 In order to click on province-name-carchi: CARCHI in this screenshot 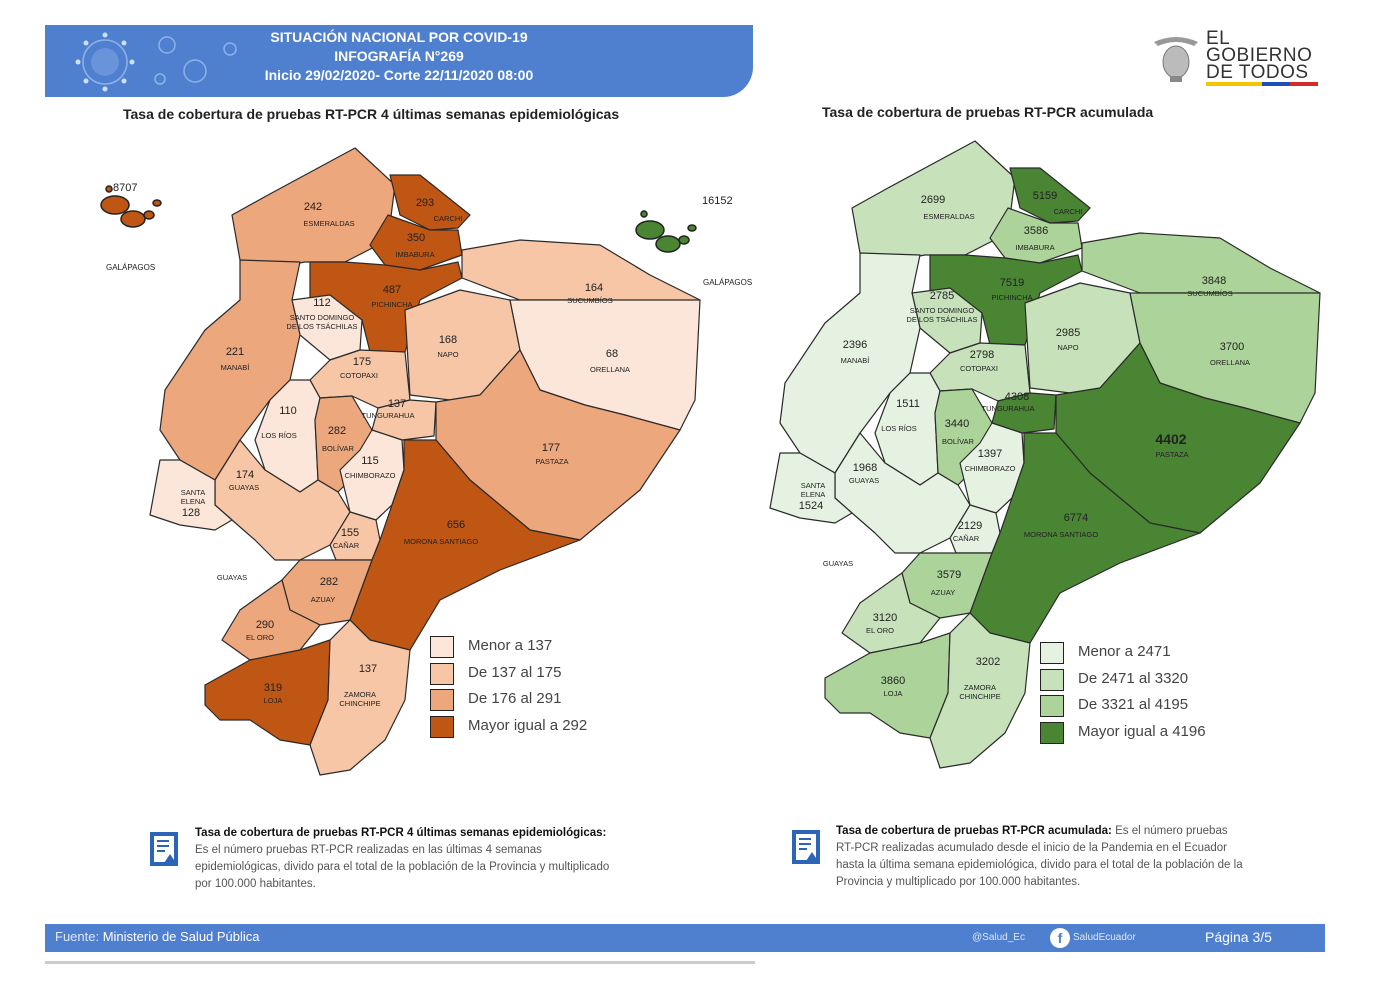, I will do `click(448, 218)`.